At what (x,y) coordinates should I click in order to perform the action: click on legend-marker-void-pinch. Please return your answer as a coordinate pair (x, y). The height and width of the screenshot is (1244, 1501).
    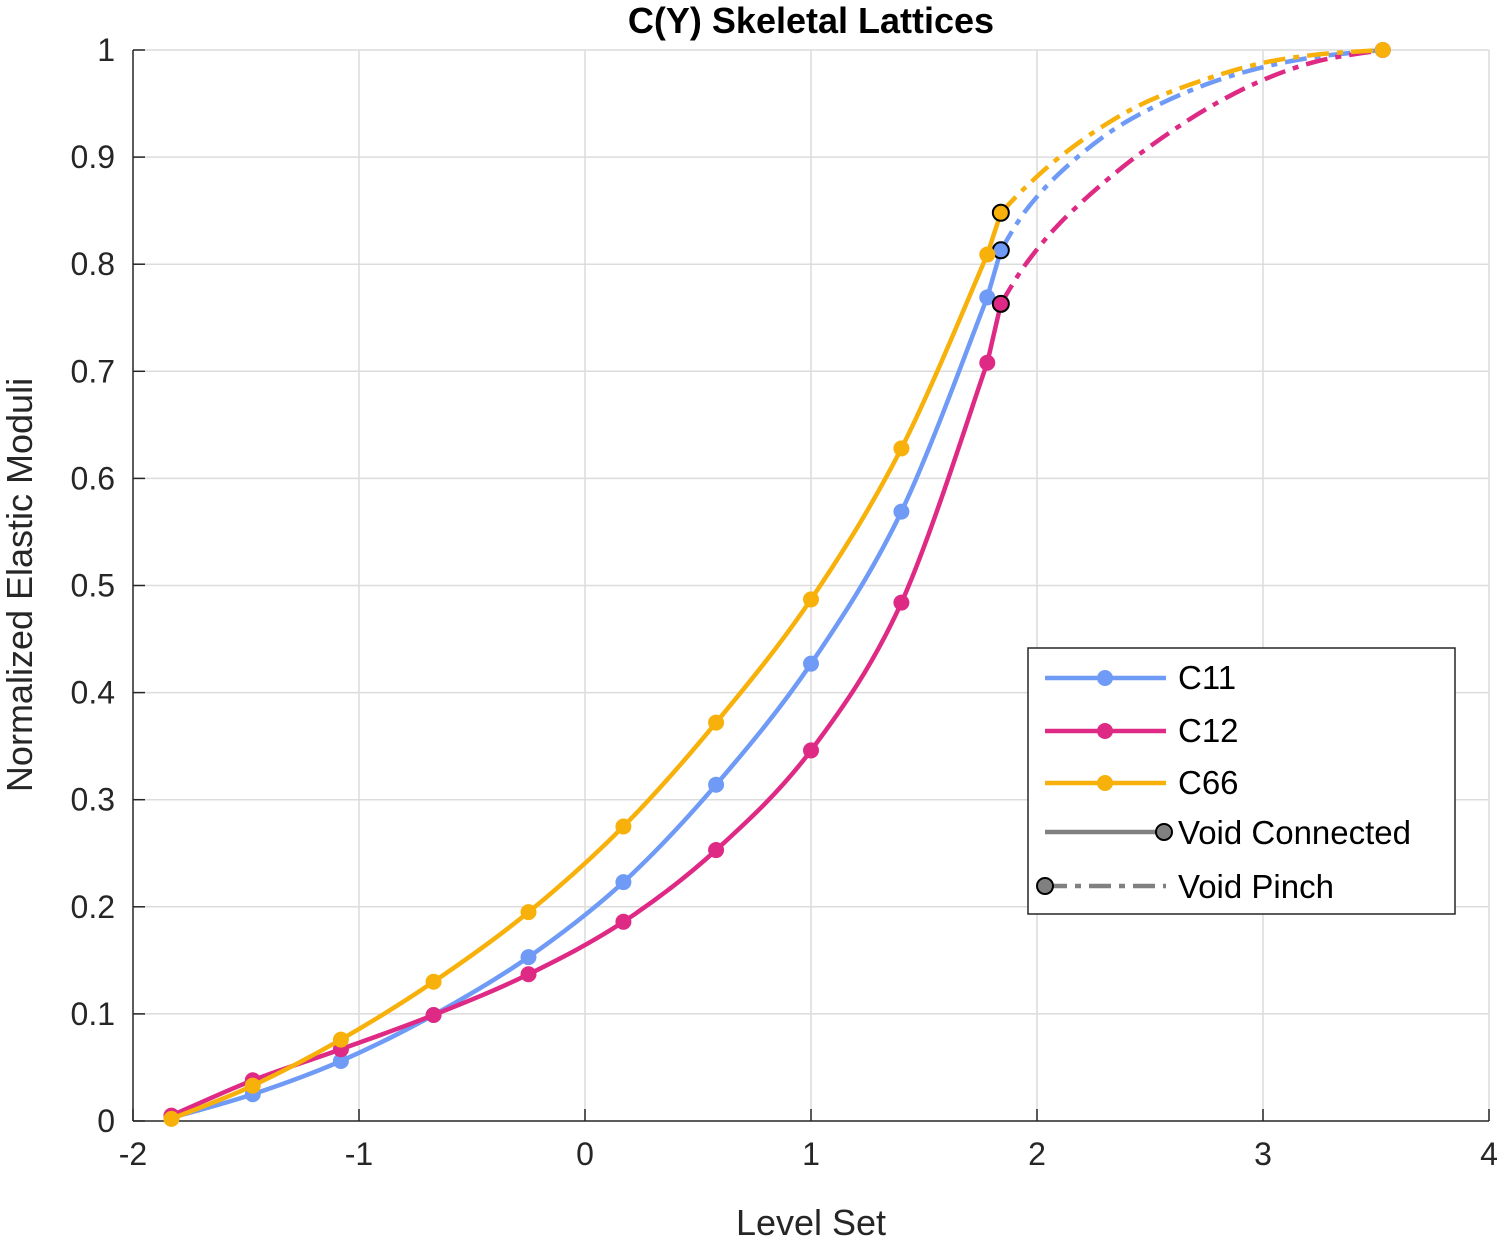
    Looking at the image, I should click on (1045, 886).